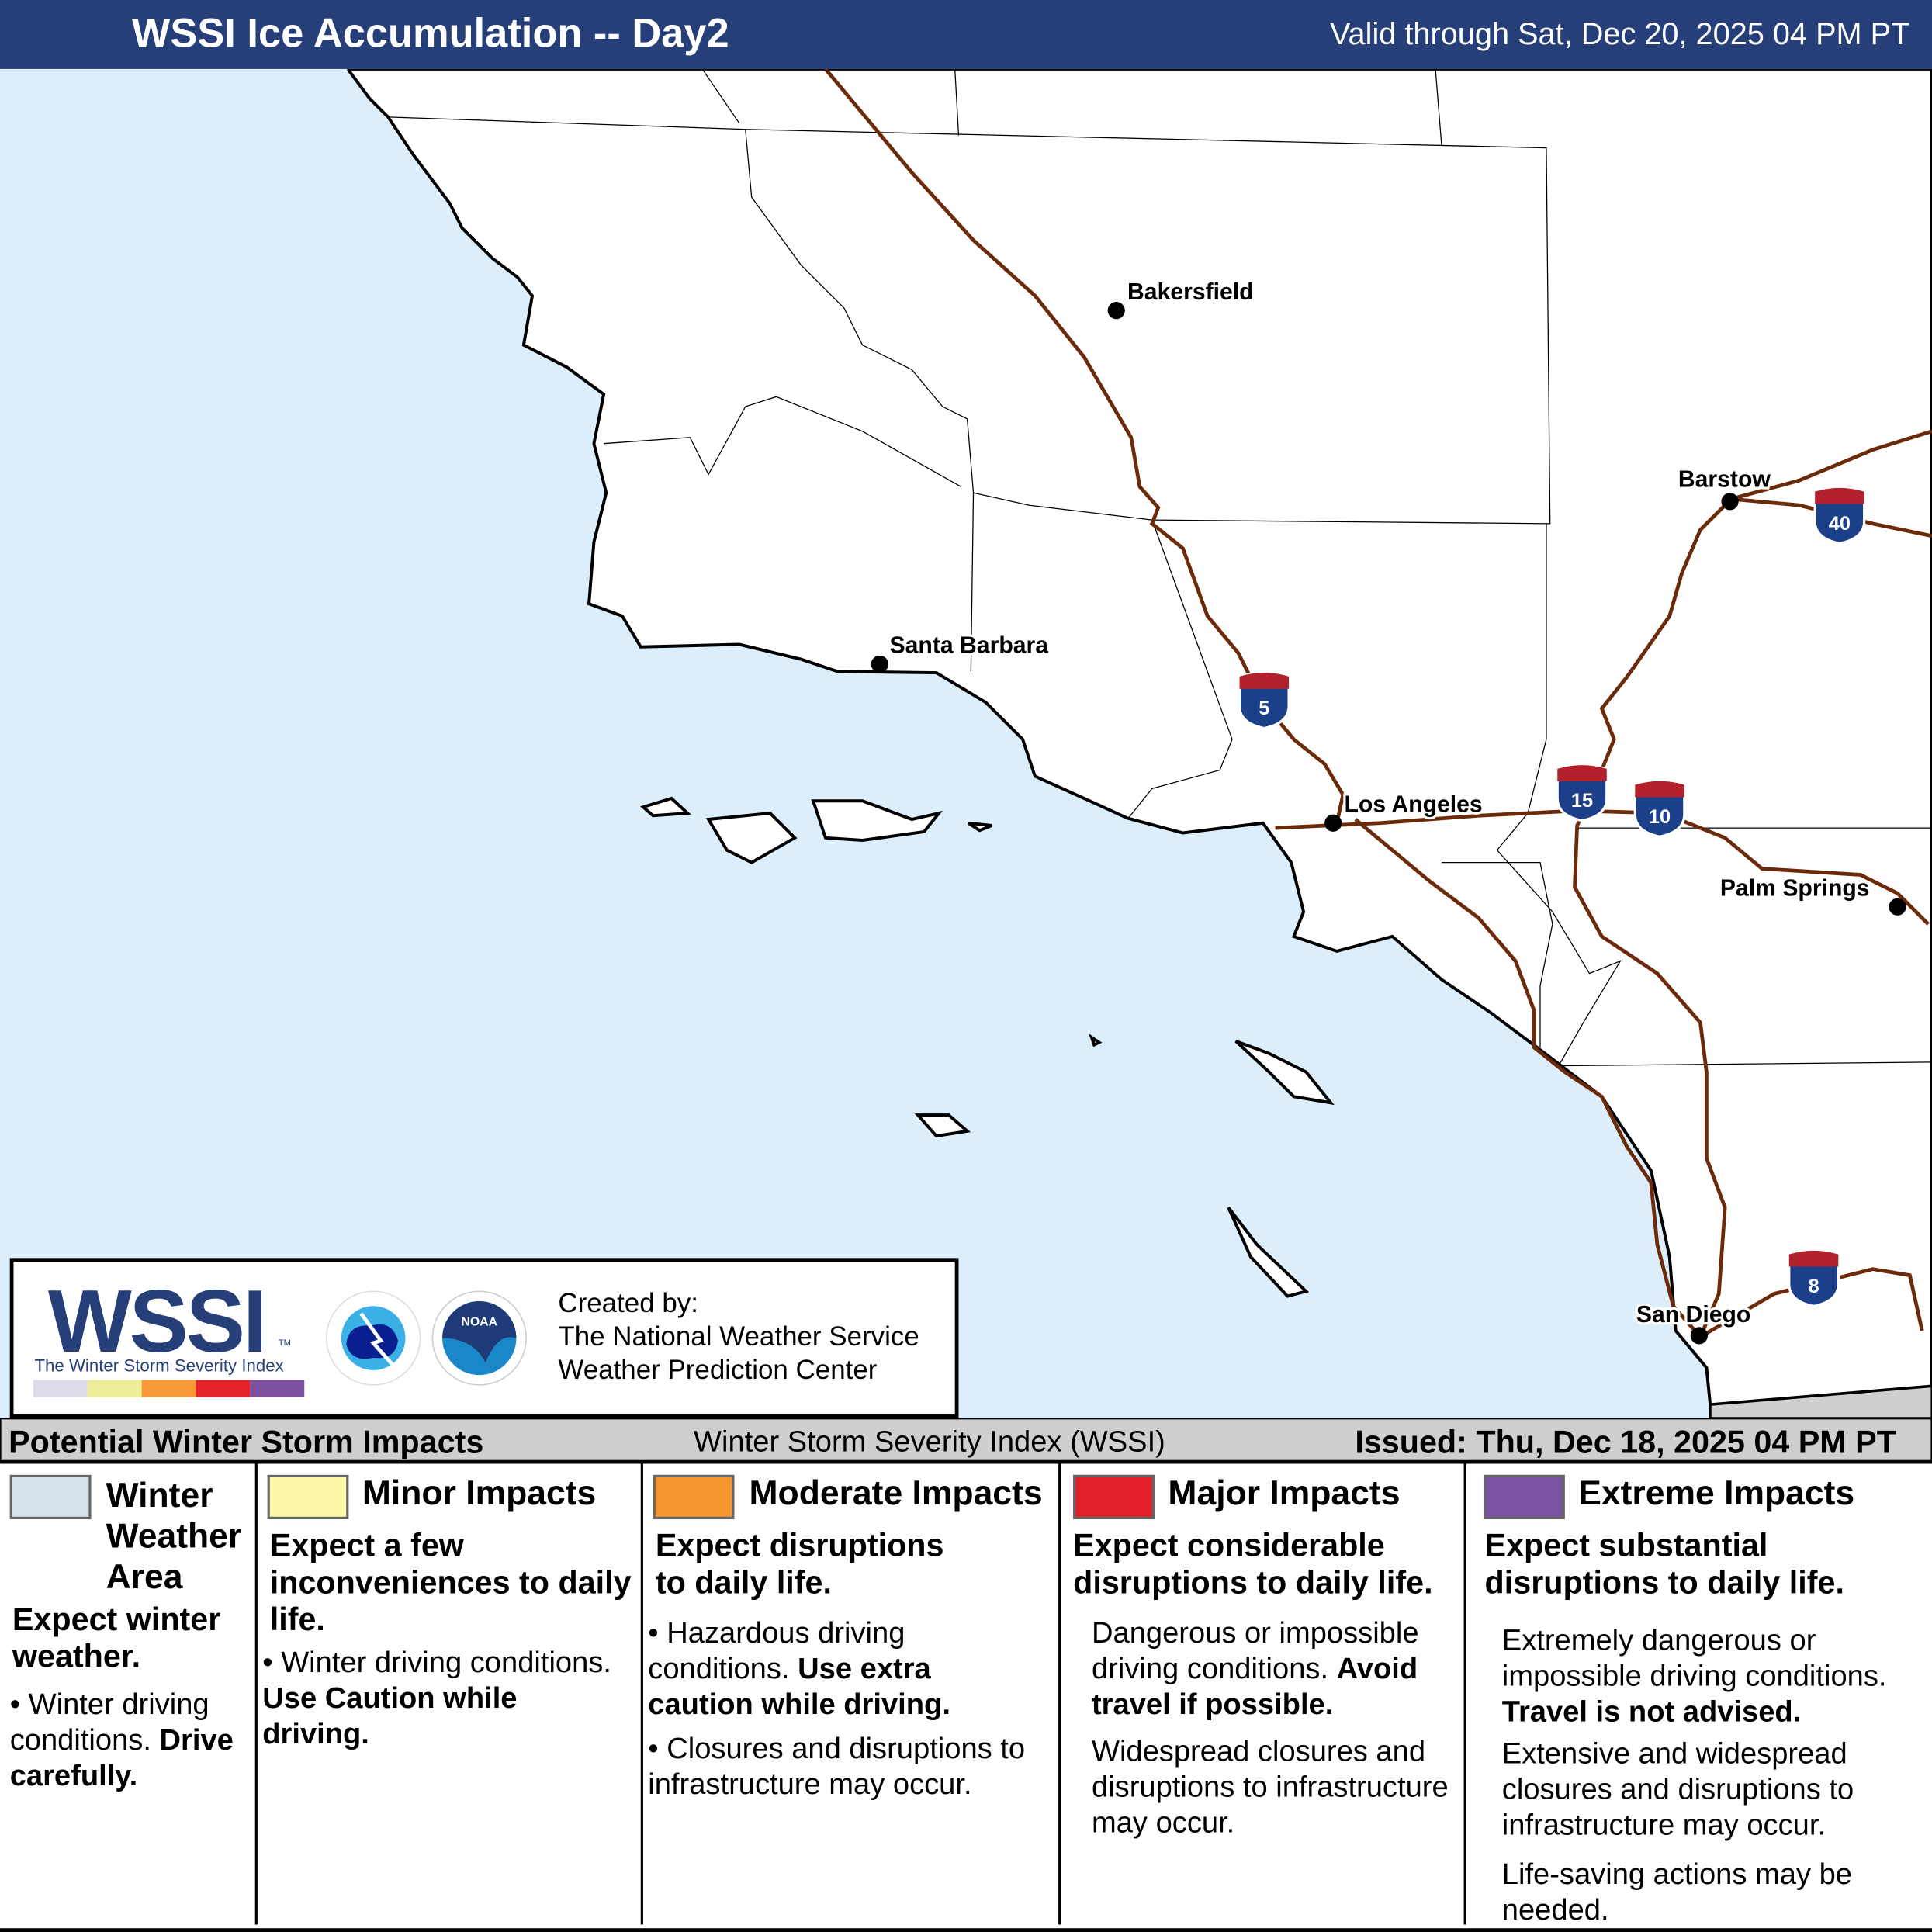 The image size is (1932, 1932). I want to click on city-label-bakersfield: Bakersfield, so click(1190, 292).